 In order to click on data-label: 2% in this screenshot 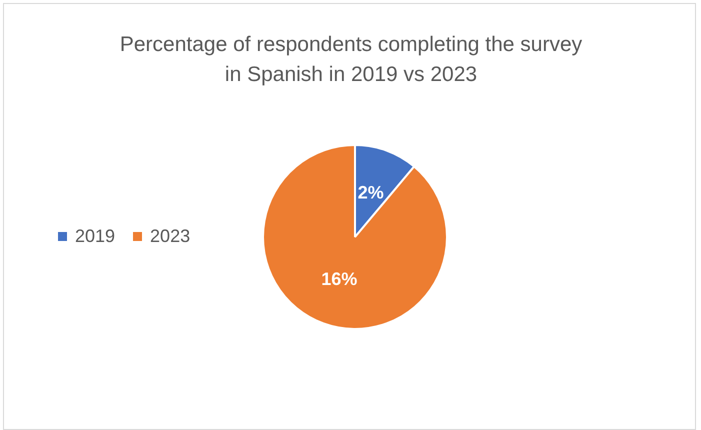, I will do `click(371, 192)`.